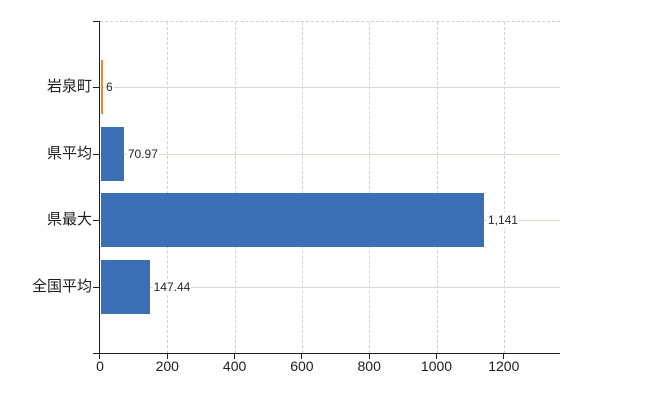 This screenshot has height=400, width=650. What do you see at coordinates (100, 366) in the screenshot?
I see `x-tick-label: 0` at bounding box center [100, 366].